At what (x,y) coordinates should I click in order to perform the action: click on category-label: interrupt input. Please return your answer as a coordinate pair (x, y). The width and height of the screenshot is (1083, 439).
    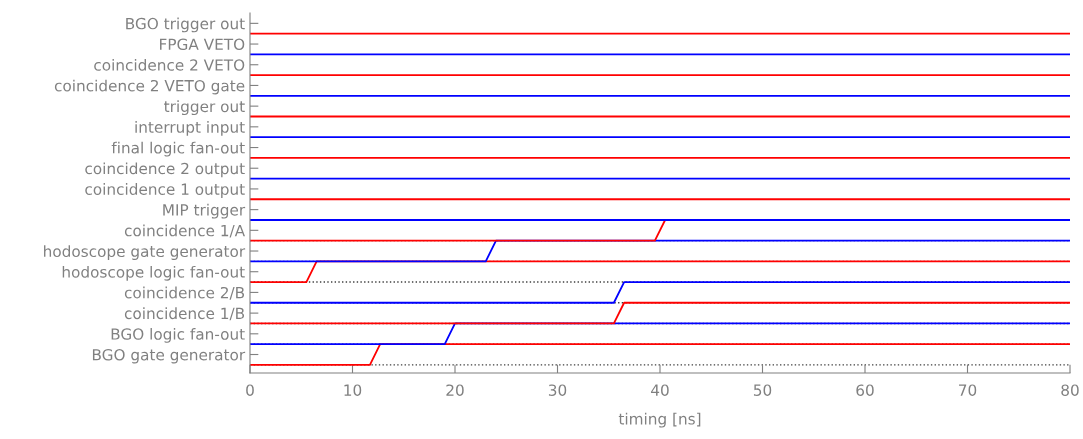
    Looking at the image, I should click on (190, 128).